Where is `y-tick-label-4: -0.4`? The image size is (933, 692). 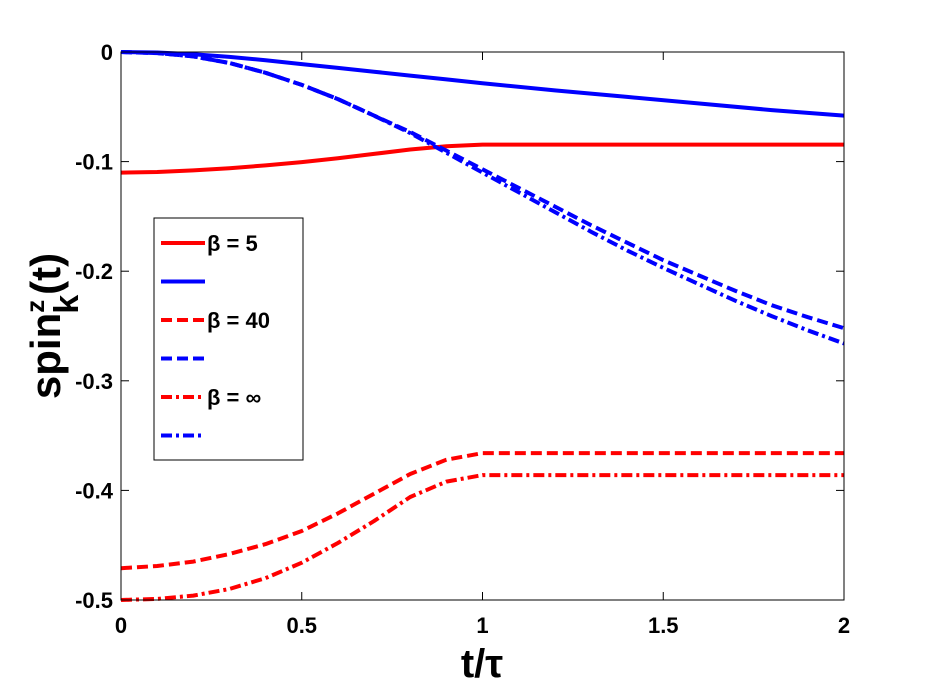
y-tick-label-4: -0.4 is located at coordinates (94, 490).